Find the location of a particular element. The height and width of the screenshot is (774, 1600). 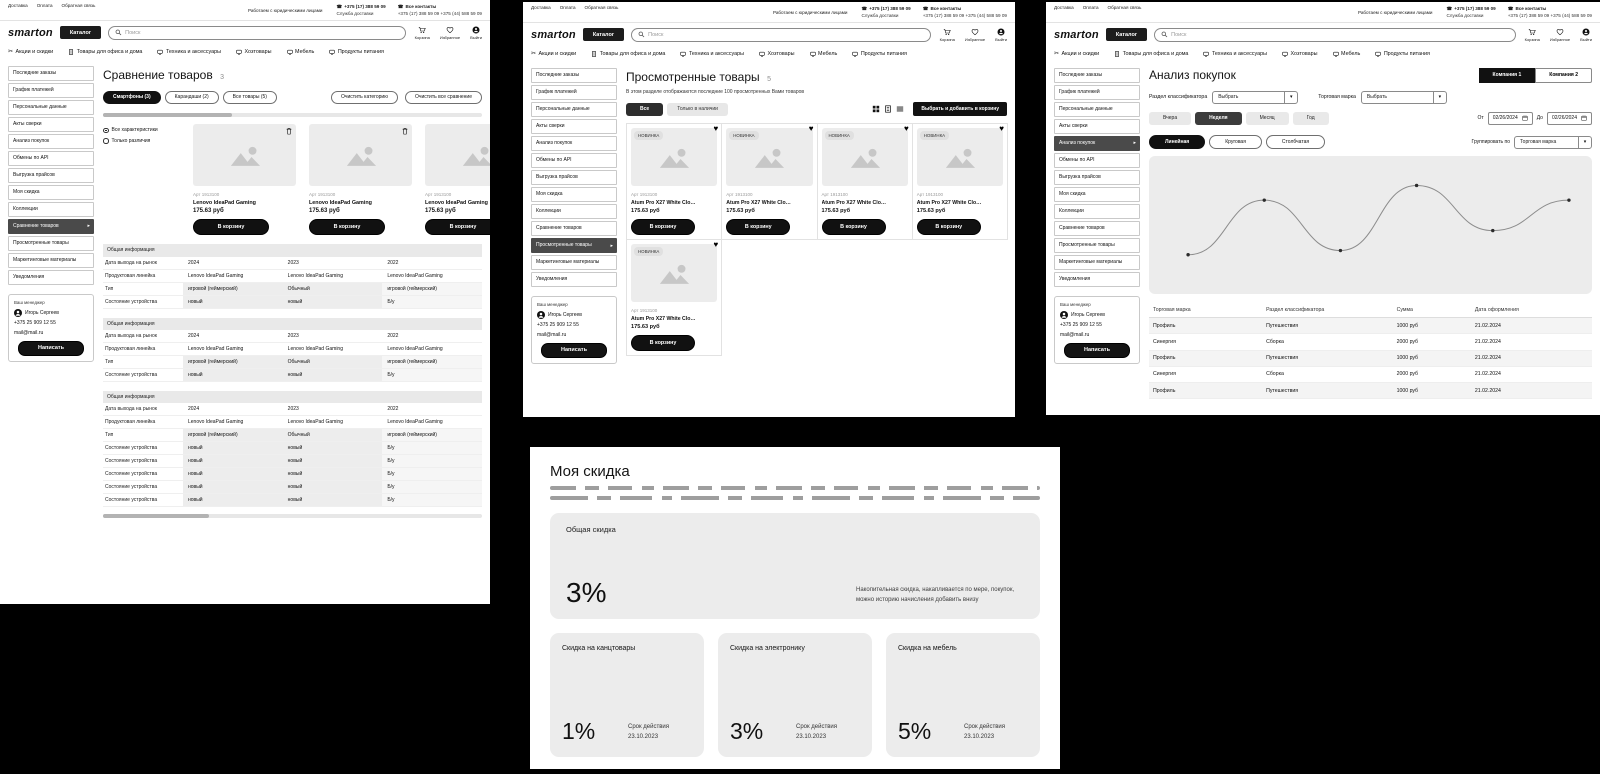

grid-view-icon is located at coordinates (876, 109).